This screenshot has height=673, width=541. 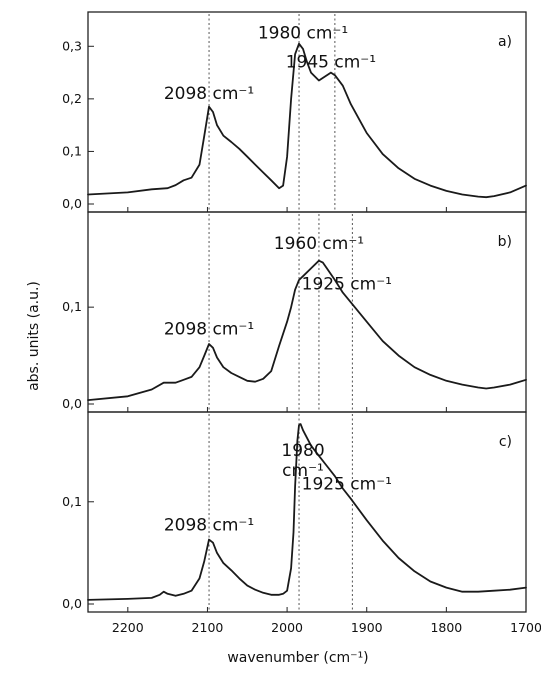 What do you see at coordinates (319, 244) in the screenshot?
I see `panel-b-peak-label: 1960 cm⁻¹` at bounding box center [319, 244].